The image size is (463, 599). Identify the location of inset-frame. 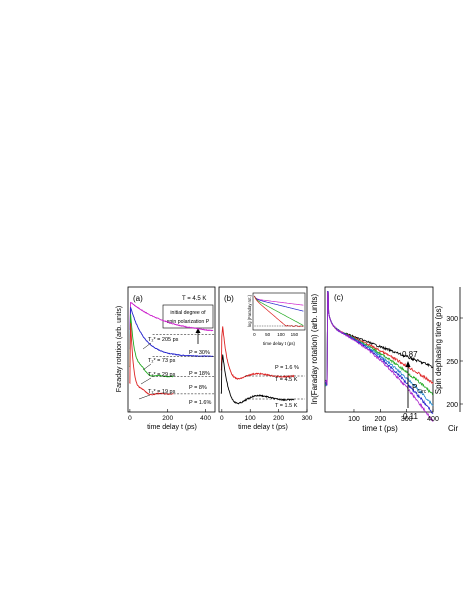
(279, 311).